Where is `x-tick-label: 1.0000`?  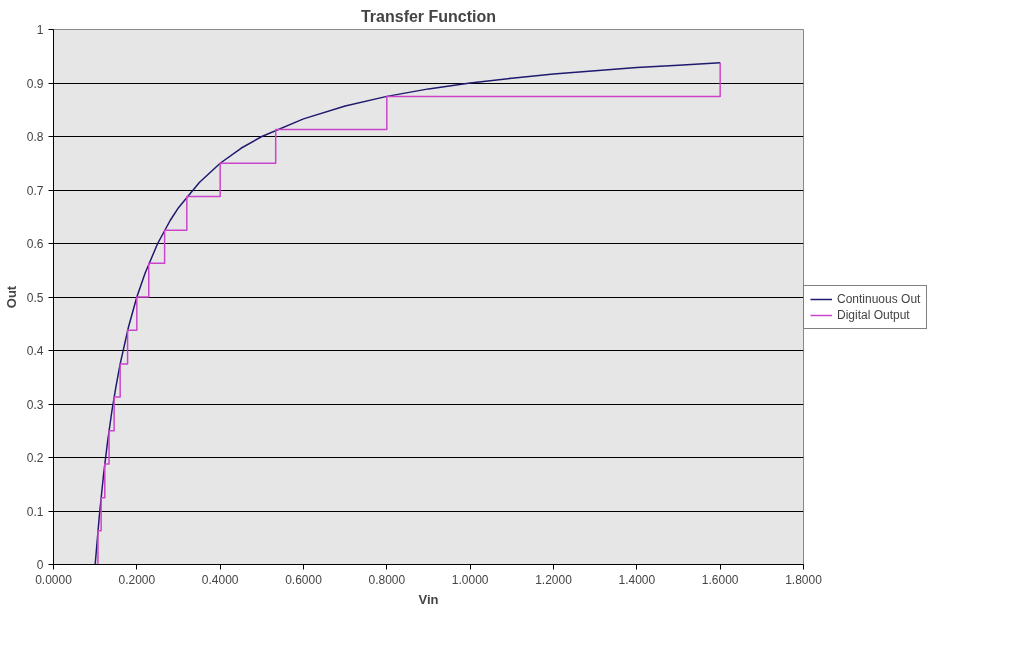
x-tick-label: 1.0000 is located at coordinates (470, 579).